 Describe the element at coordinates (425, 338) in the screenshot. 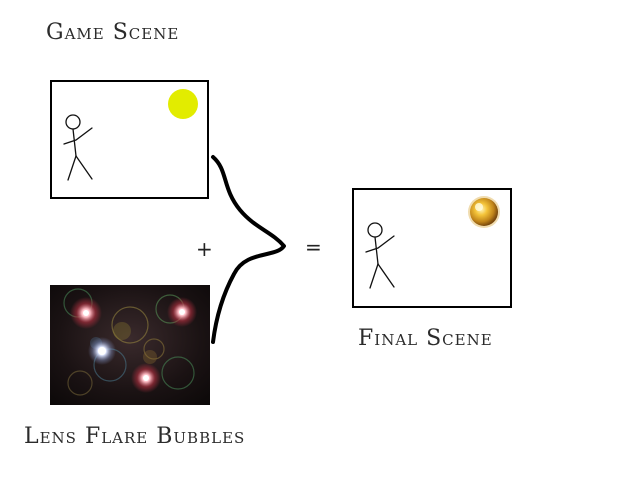

I see `final-scene-caption: Final Scene` at that location.